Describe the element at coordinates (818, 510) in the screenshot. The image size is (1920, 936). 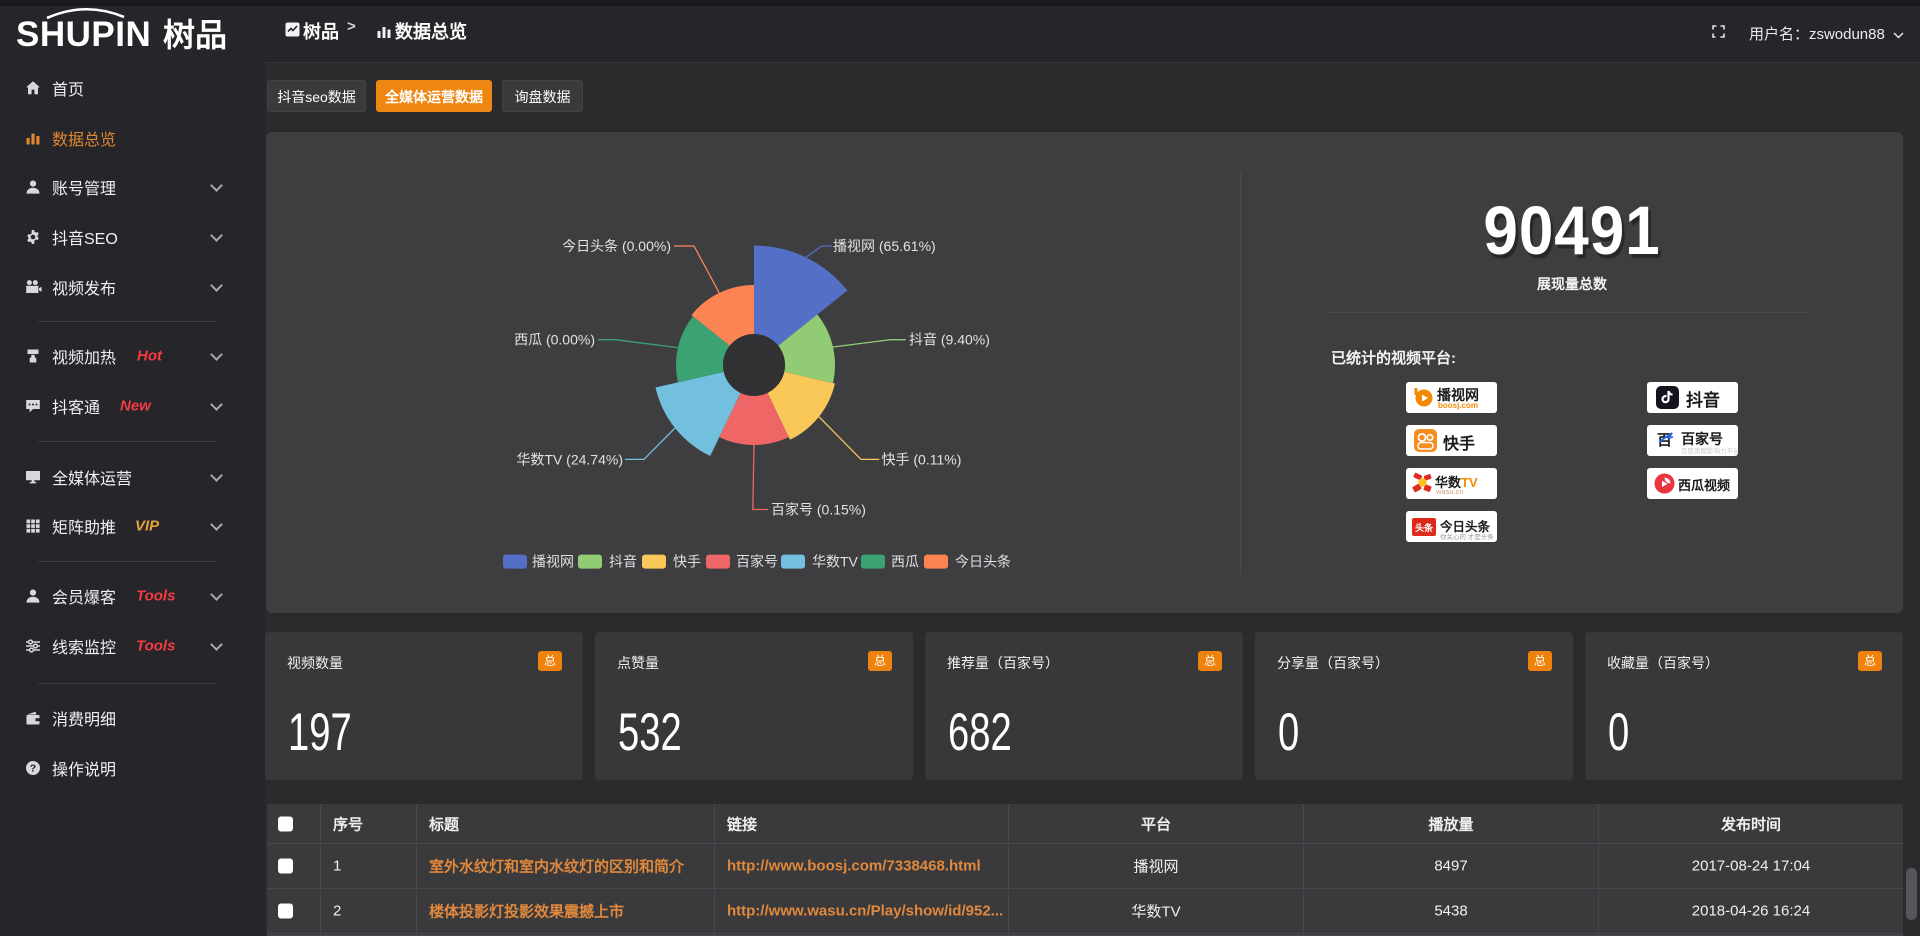
I see `svg-text: 百家号 (0.15%)` at that location.